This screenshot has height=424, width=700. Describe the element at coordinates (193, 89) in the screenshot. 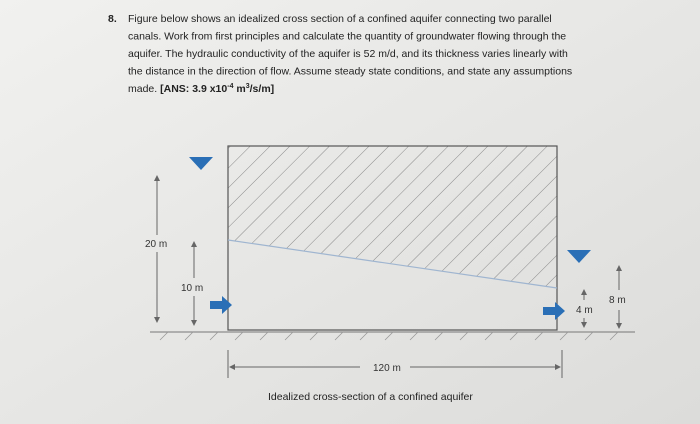

I see `answer-prefix: [ANS: 3.9 x10` at that location.